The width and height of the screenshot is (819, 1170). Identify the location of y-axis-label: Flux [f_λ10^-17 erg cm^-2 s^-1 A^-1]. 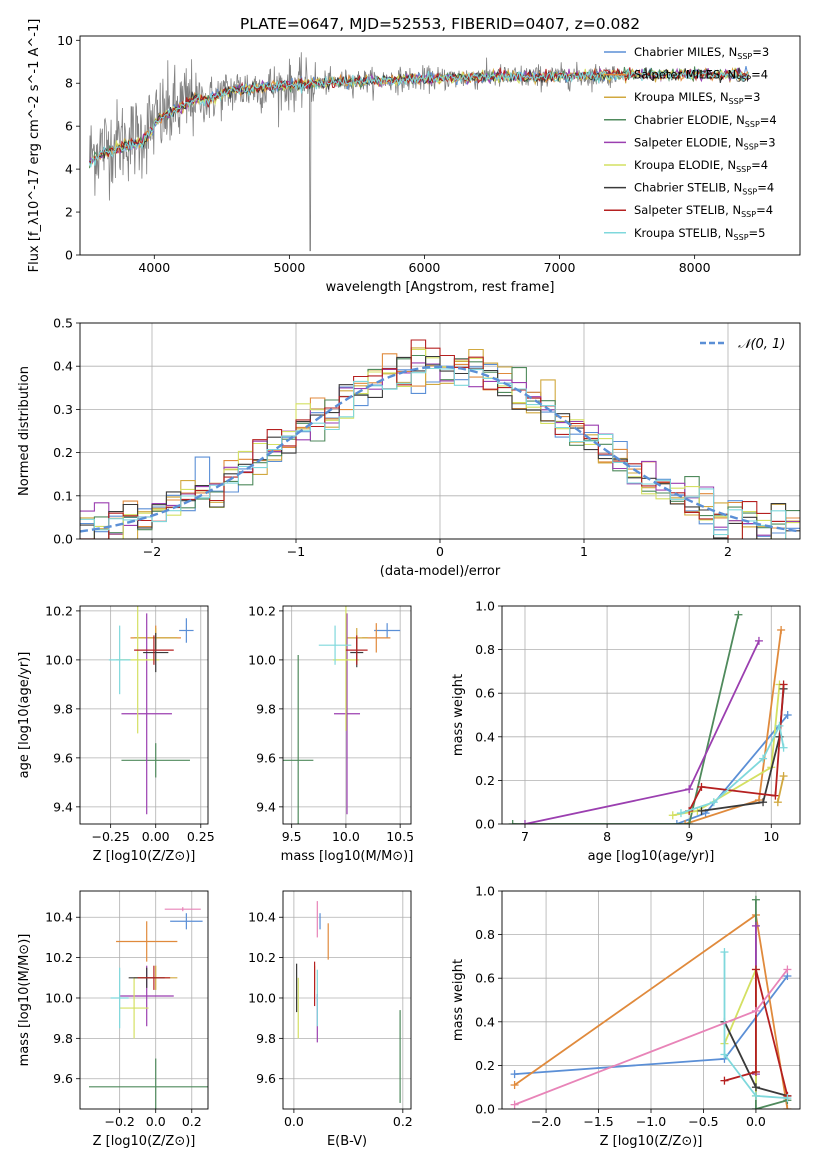
(34, 146).